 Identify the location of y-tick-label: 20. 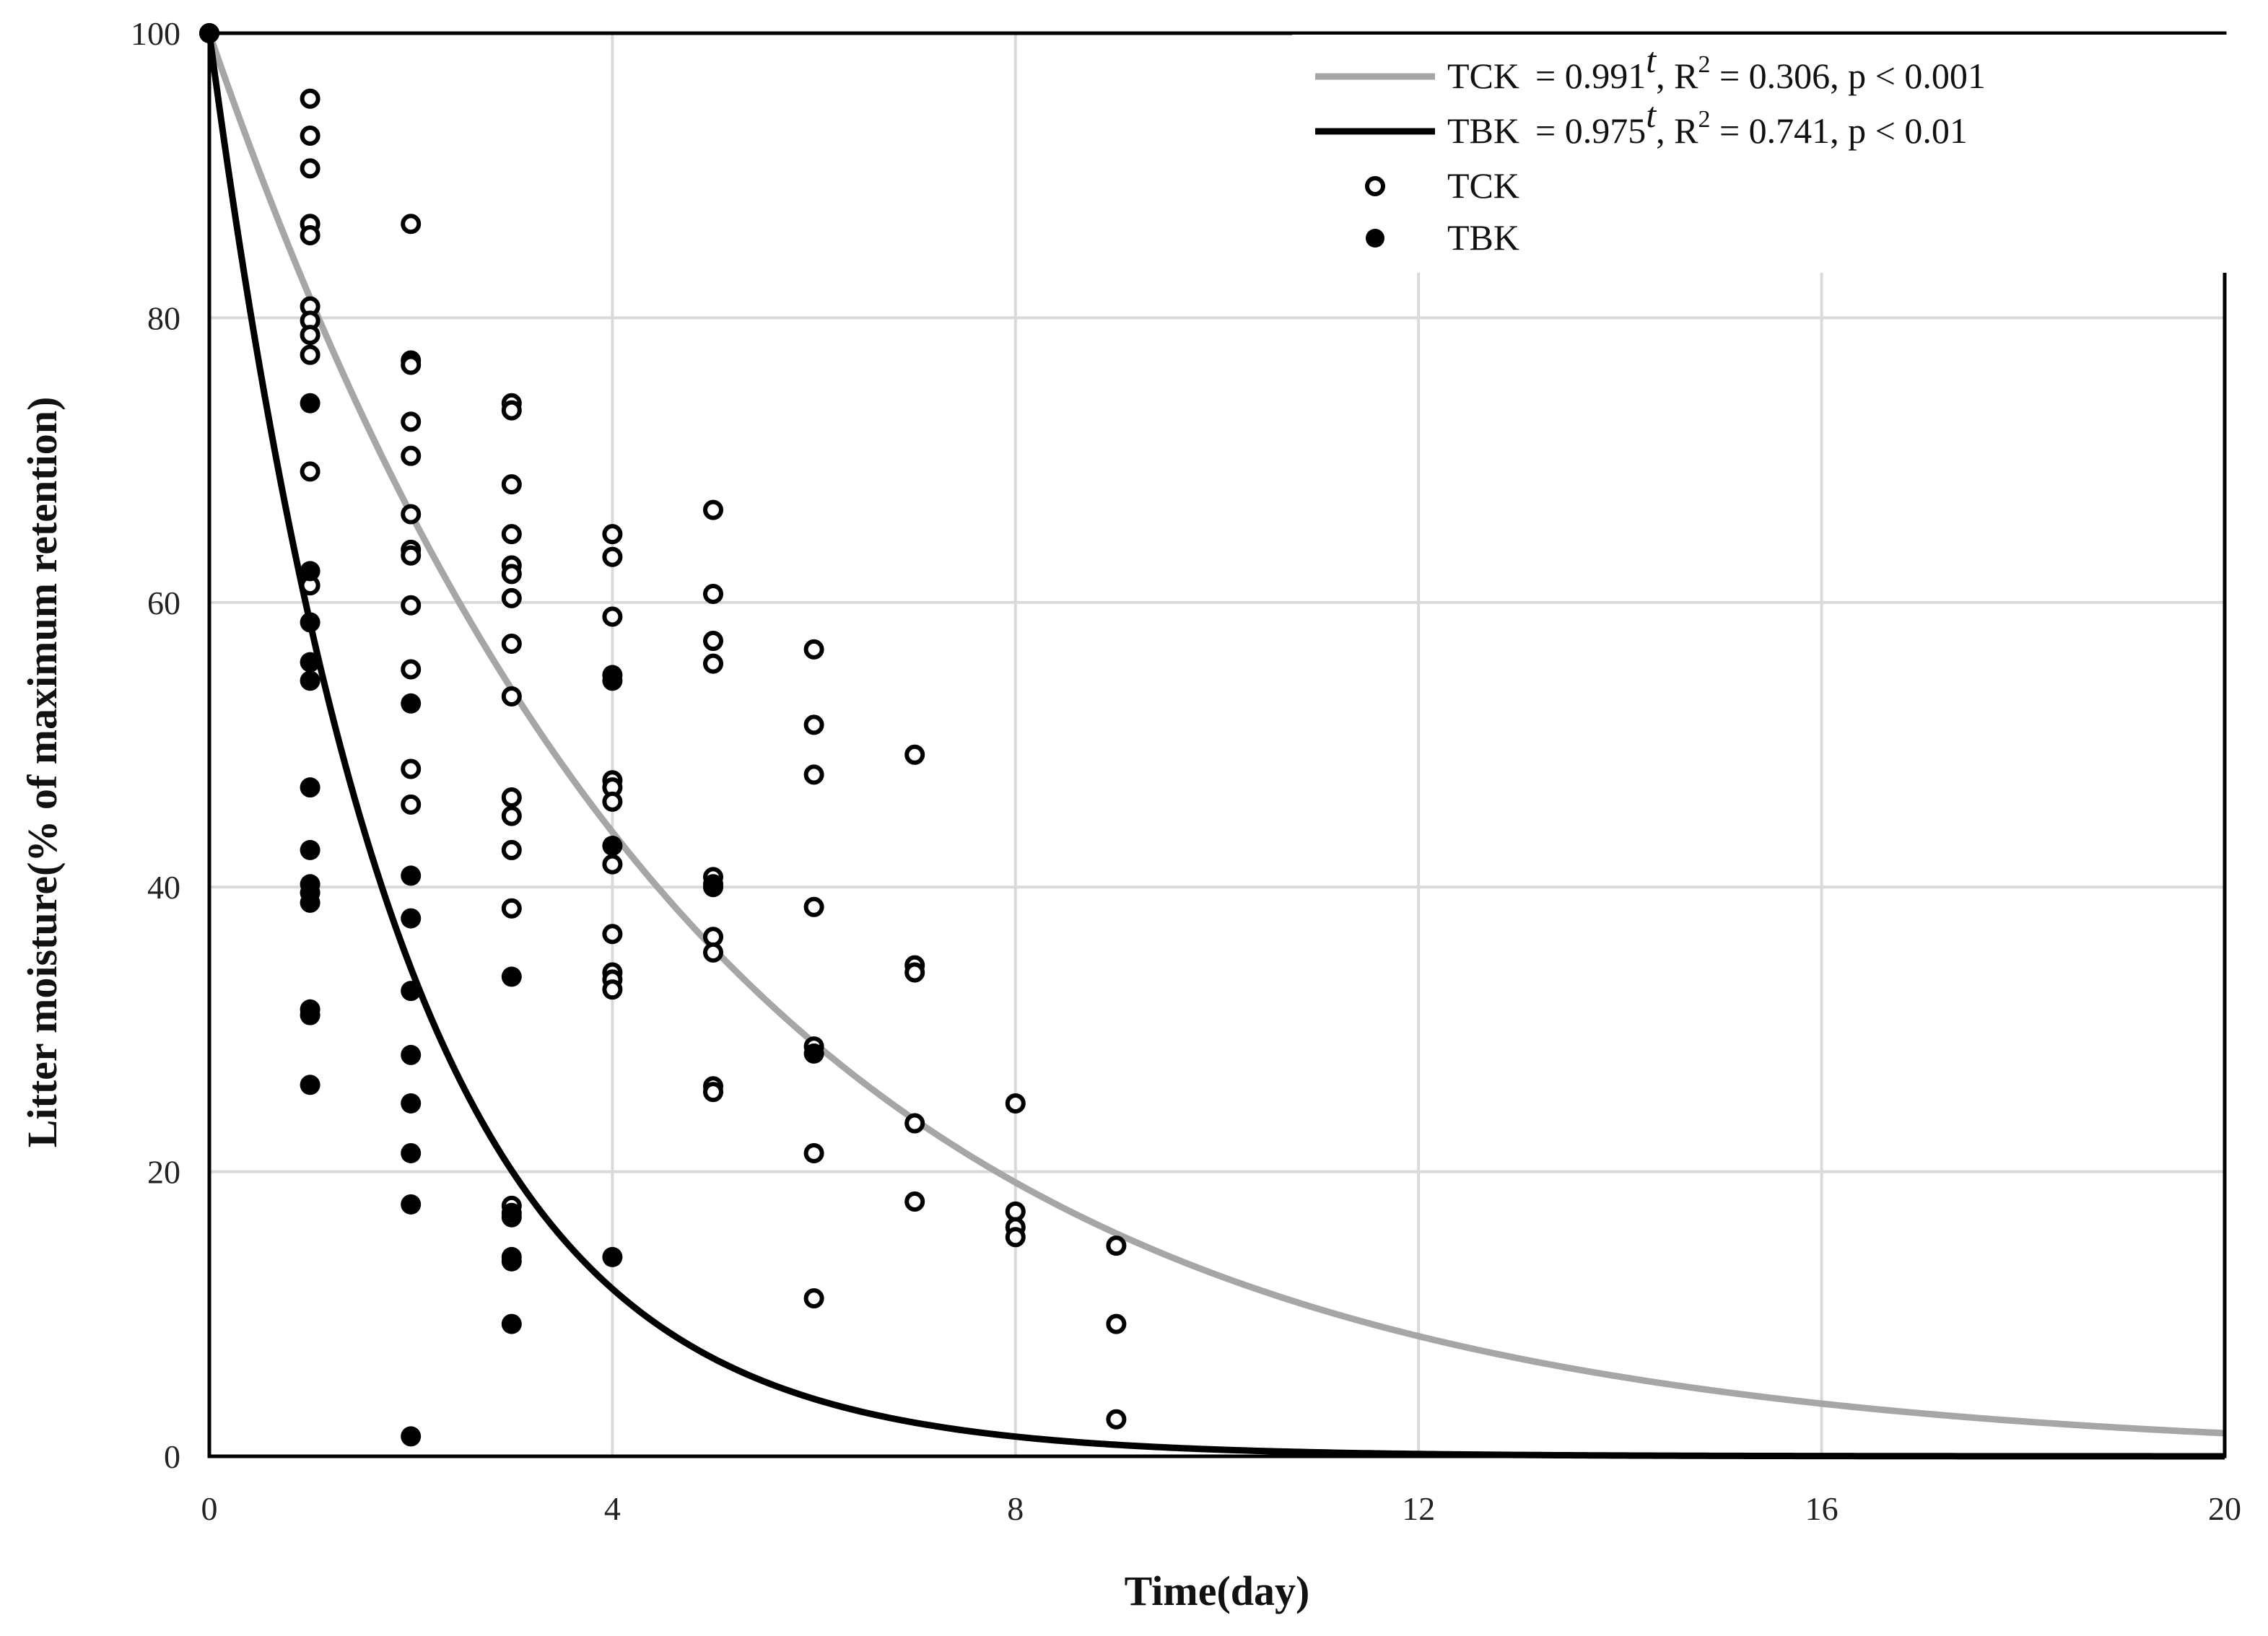
(163, 1172).